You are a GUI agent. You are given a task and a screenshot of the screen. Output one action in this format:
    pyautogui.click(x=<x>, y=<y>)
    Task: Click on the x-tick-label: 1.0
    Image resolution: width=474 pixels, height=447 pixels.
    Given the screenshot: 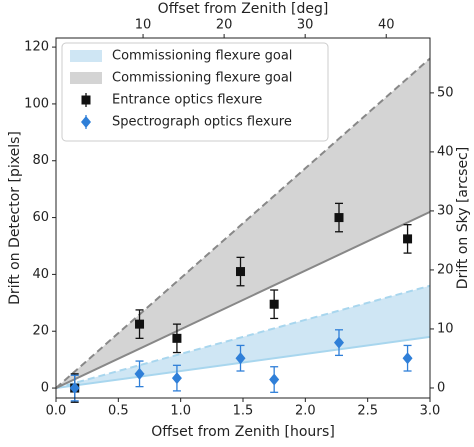 What is the action you would take?
    pyautogui.click(x=180, y=411)
    